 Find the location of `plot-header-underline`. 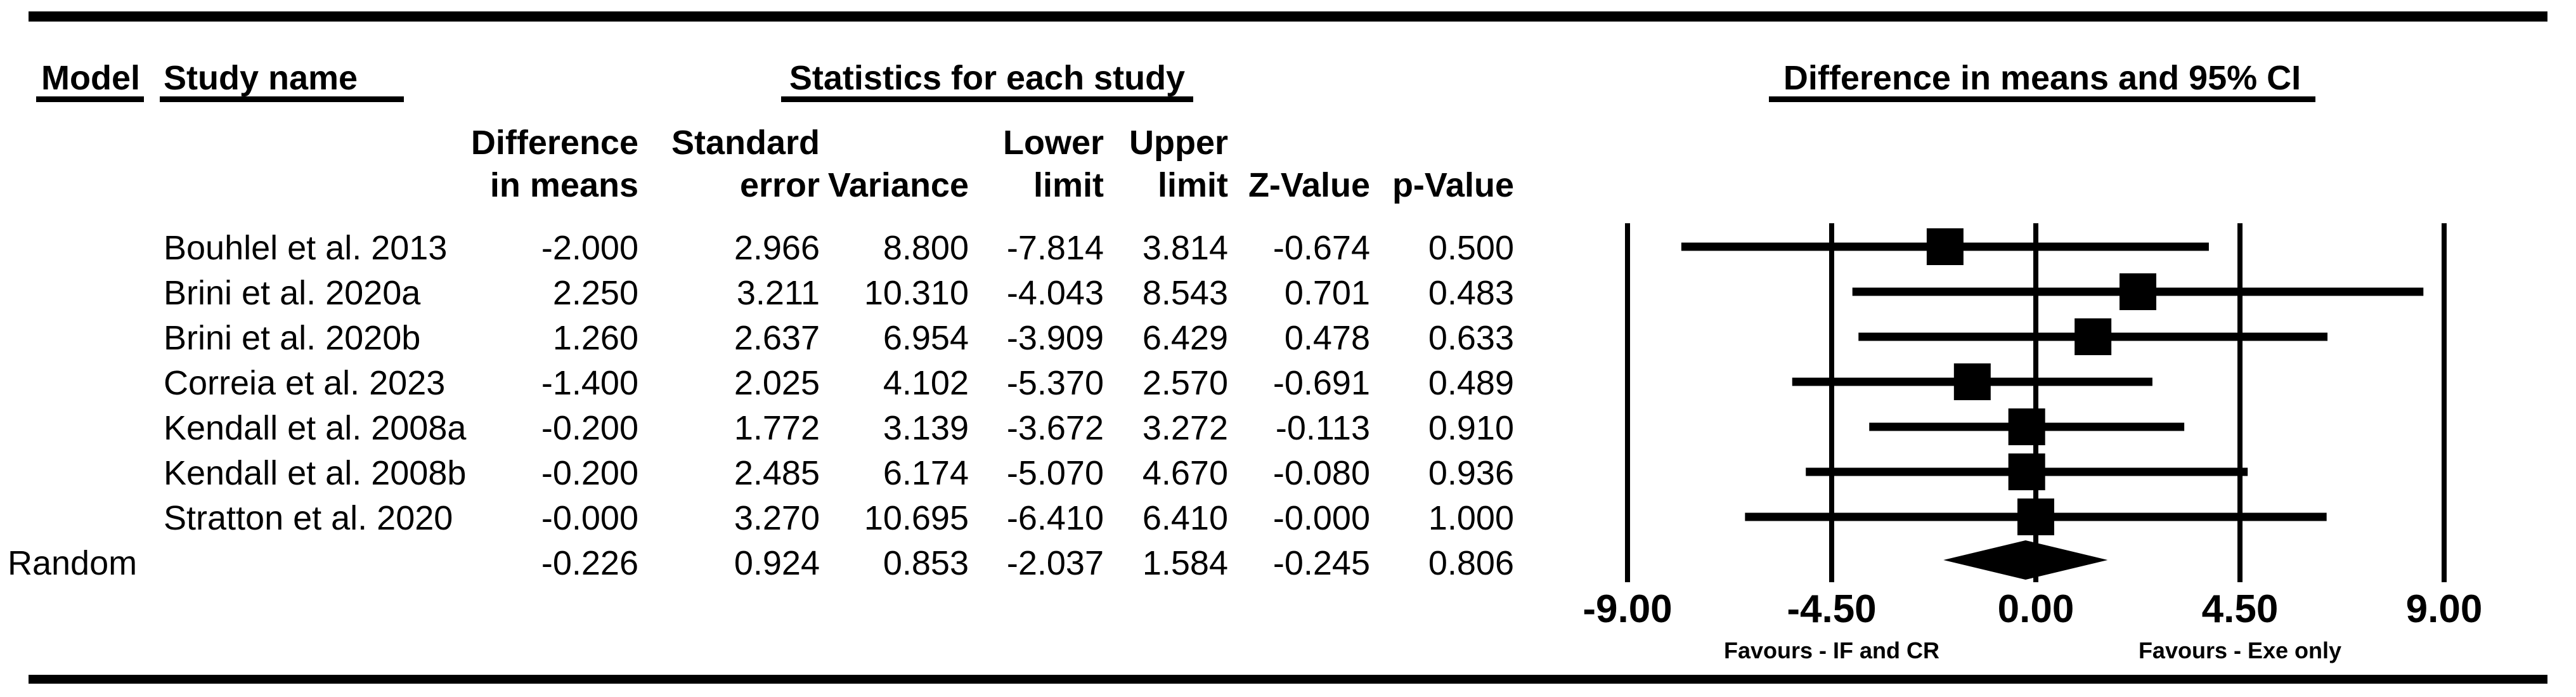

plot-header-underline is located at coordinates (2042, 99).